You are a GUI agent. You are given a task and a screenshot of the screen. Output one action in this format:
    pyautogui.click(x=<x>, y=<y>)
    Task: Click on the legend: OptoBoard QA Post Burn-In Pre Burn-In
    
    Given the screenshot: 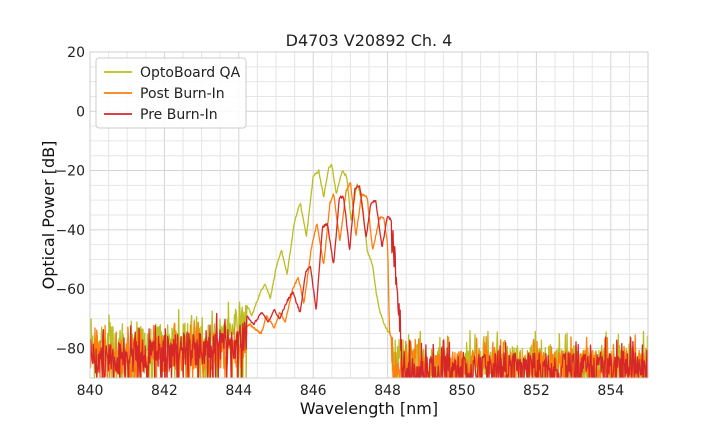 What is the action you would take?
    pyautogui.click(x=171, y=93)
    